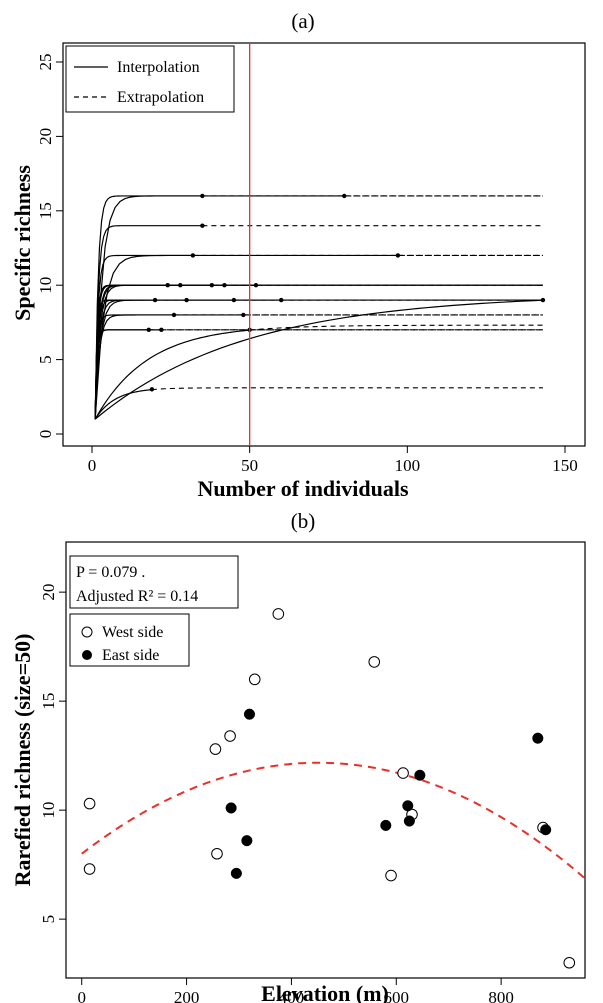  I want to click on panel-b-stats-box: P = 0.079 . Adjusted R² = 0.14, so click(154, 582).